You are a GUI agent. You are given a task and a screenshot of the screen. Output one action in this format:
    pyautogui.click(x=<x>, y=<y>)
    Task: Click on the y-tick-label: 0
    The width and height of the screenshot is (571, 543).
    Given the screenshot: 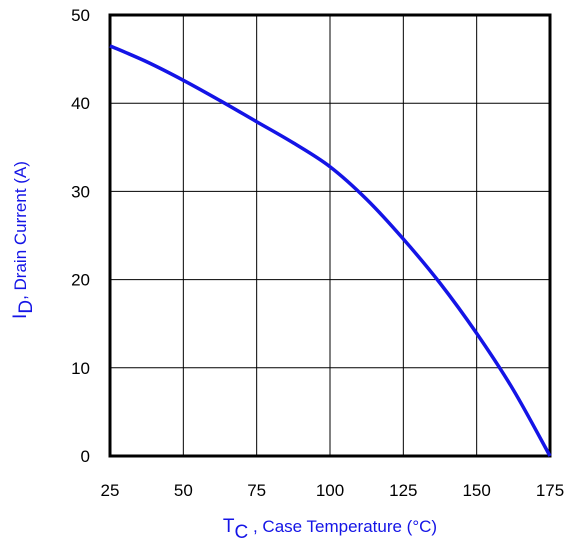 What is the action you would take?
    pyautogui.click(x=85, y=456)
    